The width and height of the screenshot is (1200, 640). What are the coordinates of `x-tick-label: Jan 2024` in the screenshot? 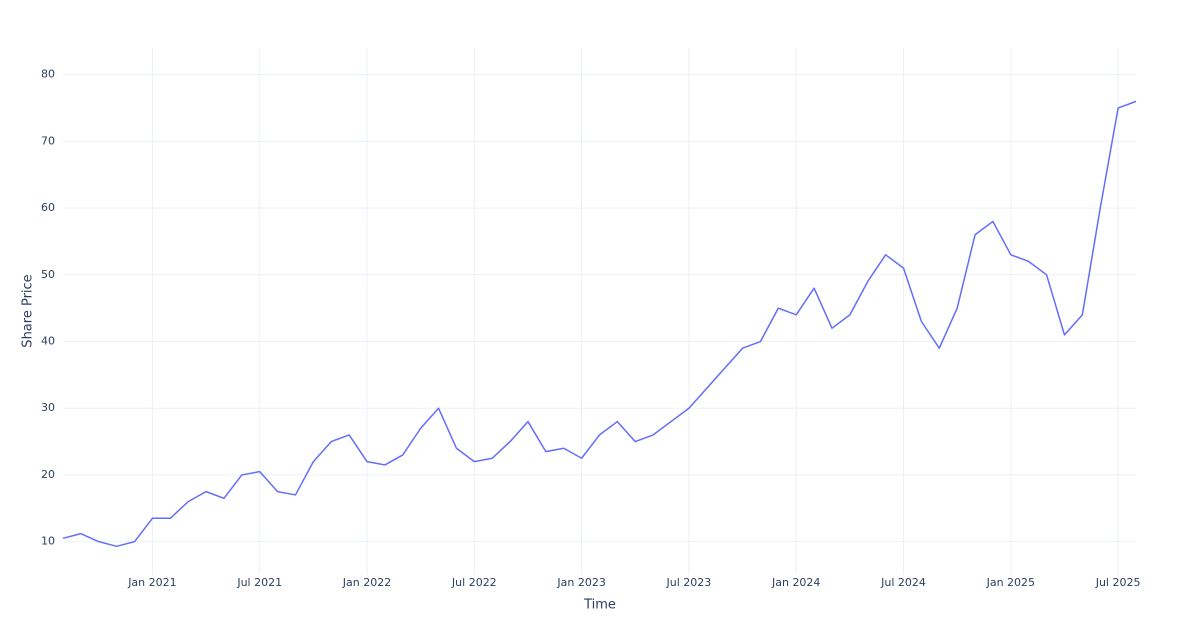 It's located at (795, 582).